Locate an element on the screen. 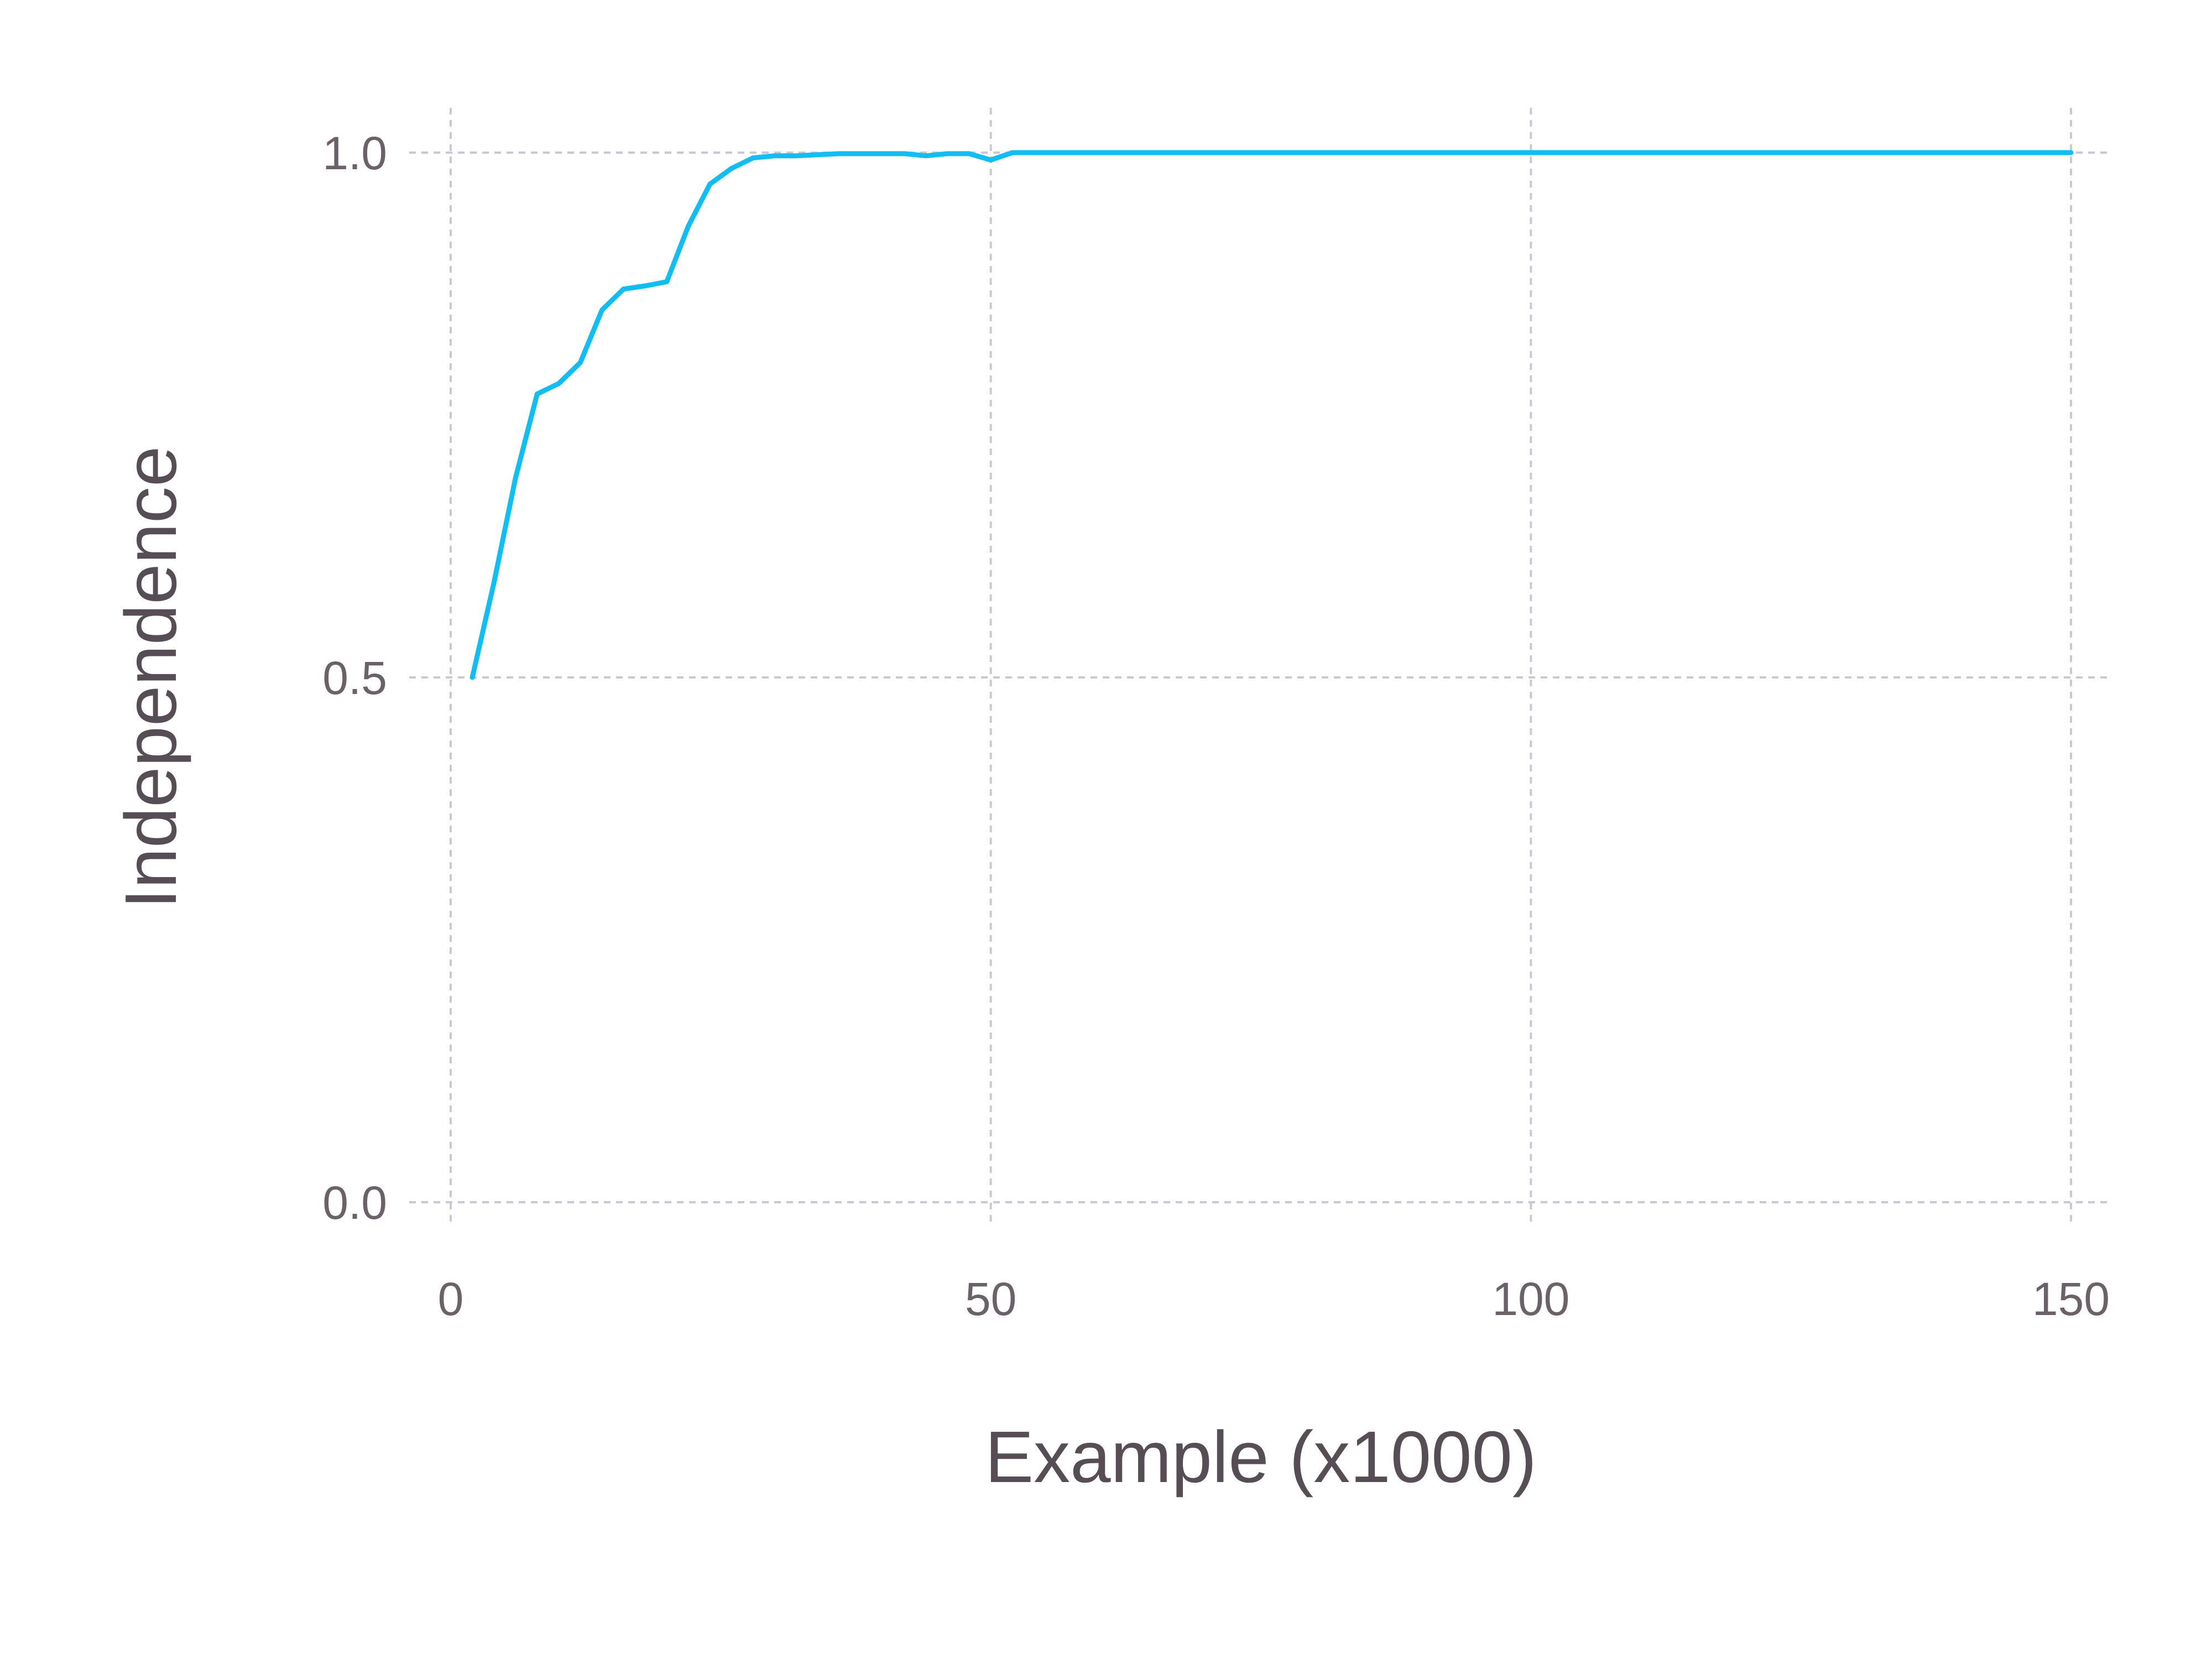 This screenshot has height=1659, width=2212. y-tick-label: 0.5 is located at coordinates (355, 678).